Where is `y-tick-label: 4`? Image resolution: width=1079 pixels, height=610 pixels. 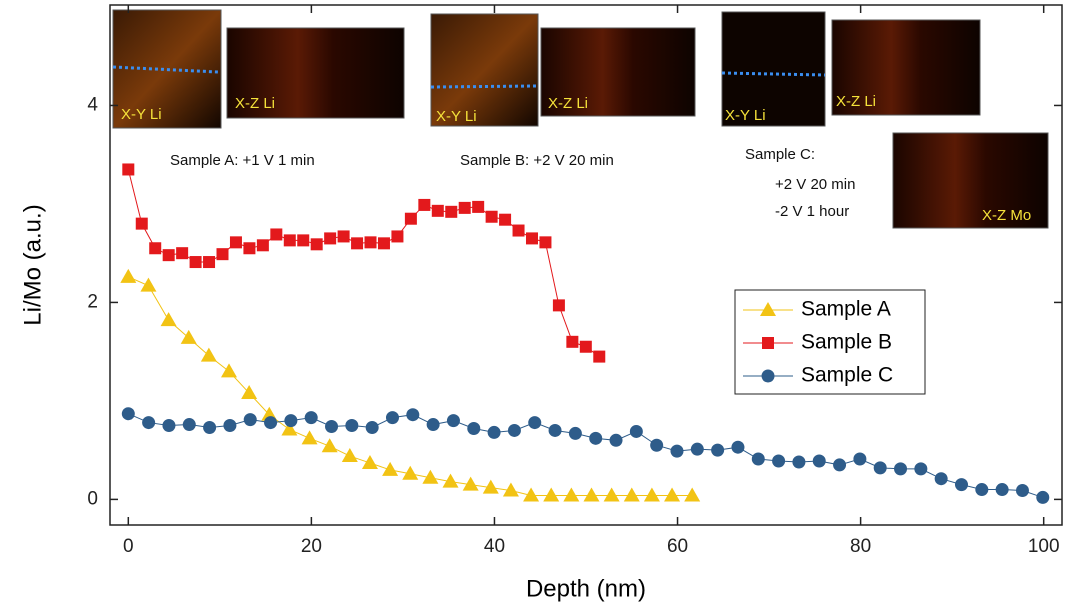
y-tick-label: 4 is located at coordinates (92, 104).